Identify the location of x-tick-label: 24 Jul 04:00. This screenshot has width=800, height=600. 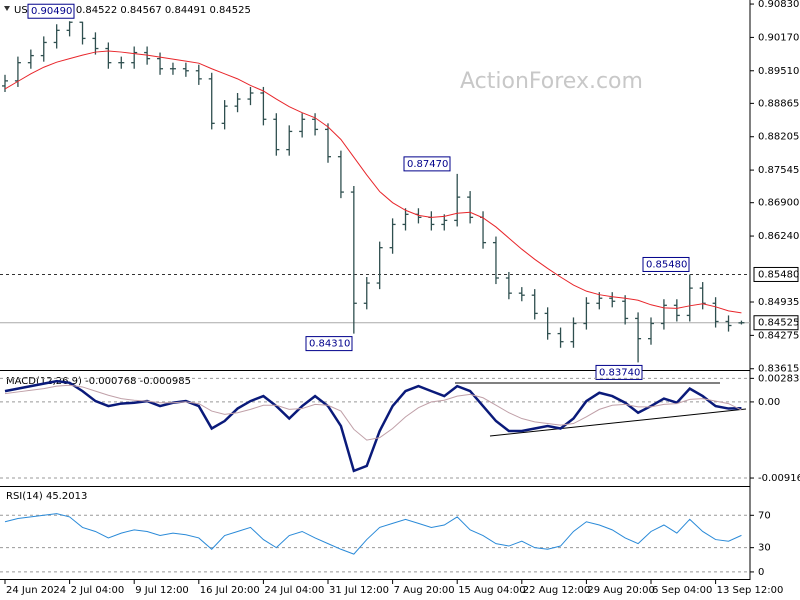
(294, 590).